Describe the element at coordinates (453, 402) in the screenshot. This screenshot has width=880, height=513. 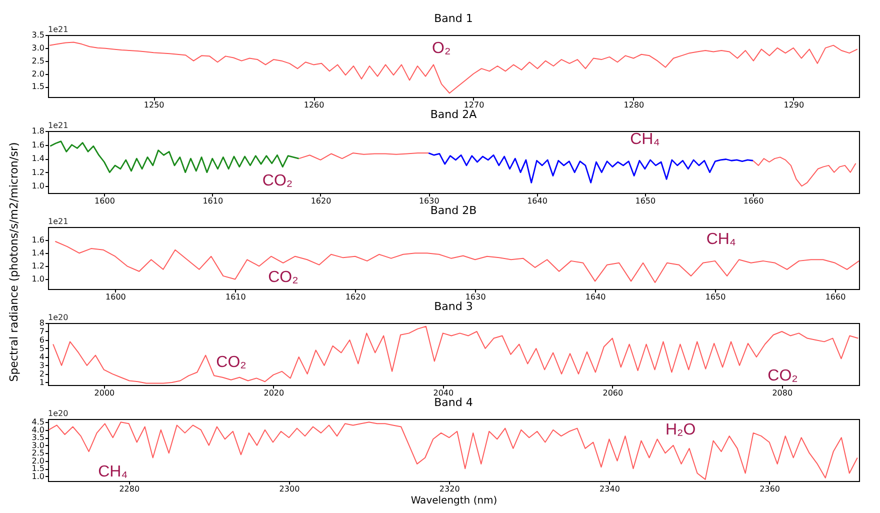
I see `chart-title: Band 4` at that location.